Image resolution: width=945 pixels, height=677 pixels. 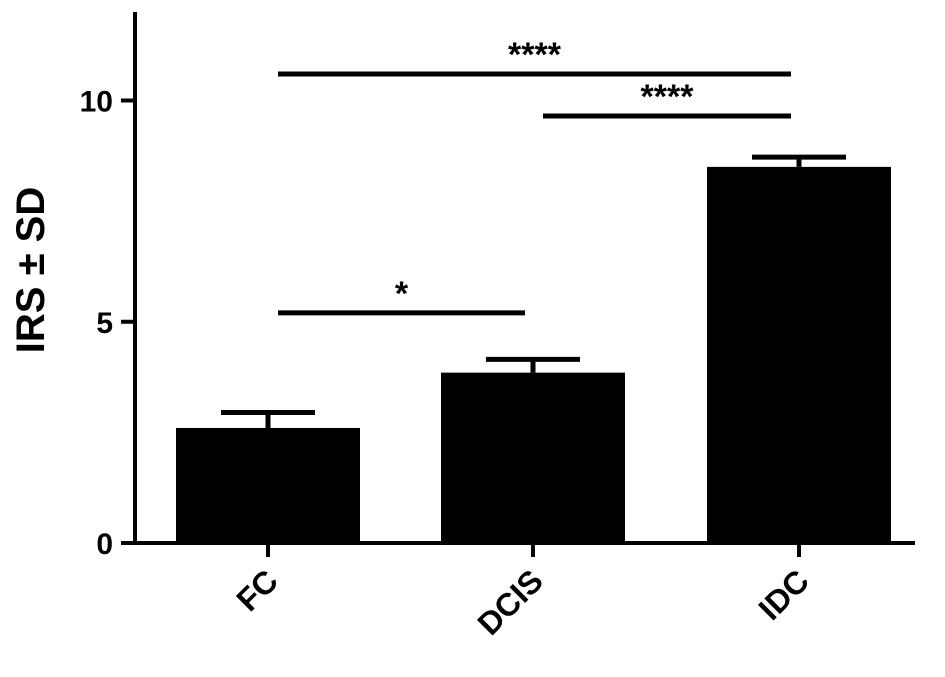 I want to click on x-tick-label-dcis: DCIS, so click(x=510, y=602).